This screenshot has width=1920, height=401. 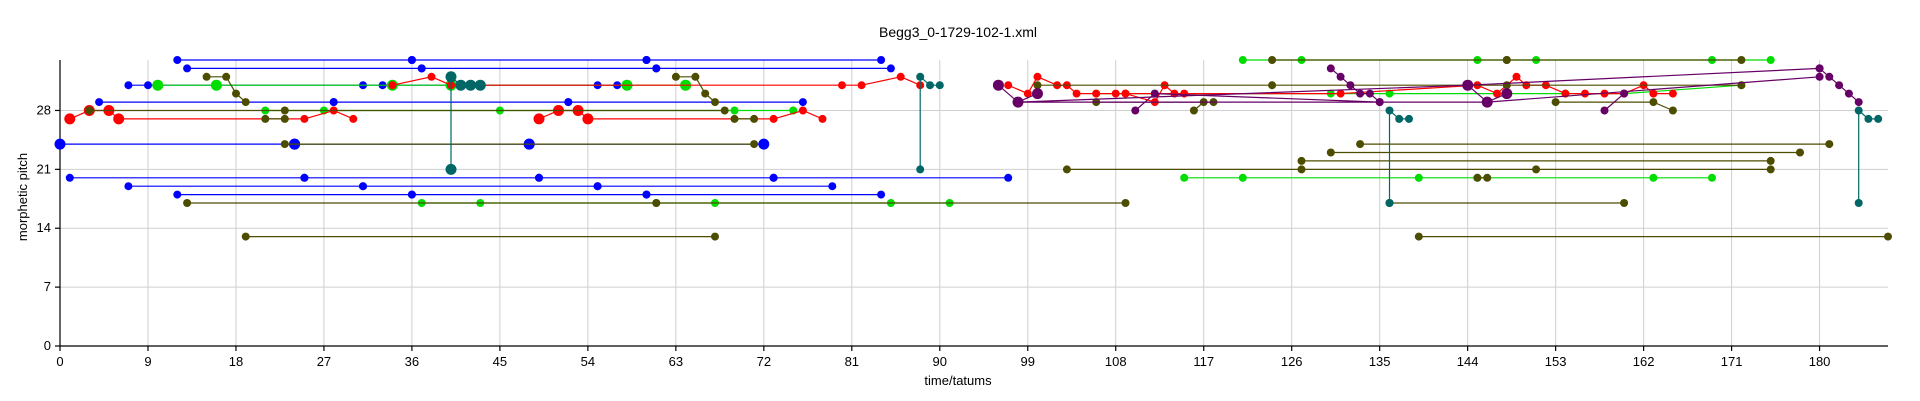 What do you see at coordinates (1820, 361) in the screenshot?
I see `x-tick-label: 180` at bounding box center [1820, 361].